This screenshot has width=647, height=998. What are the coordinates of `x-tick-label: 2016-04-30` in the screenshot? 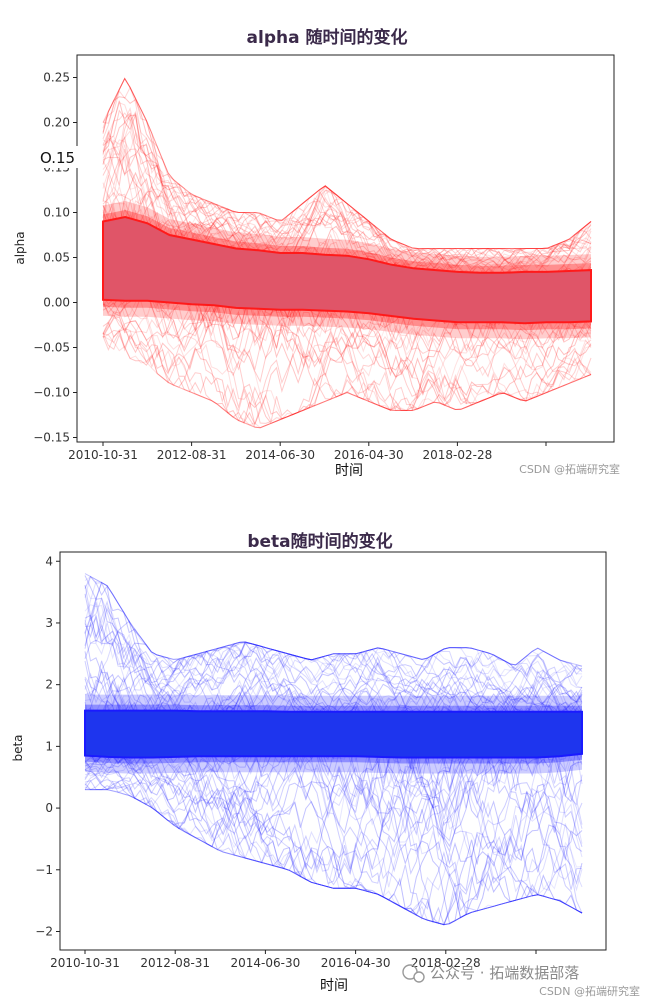 It's located at (356, 963).